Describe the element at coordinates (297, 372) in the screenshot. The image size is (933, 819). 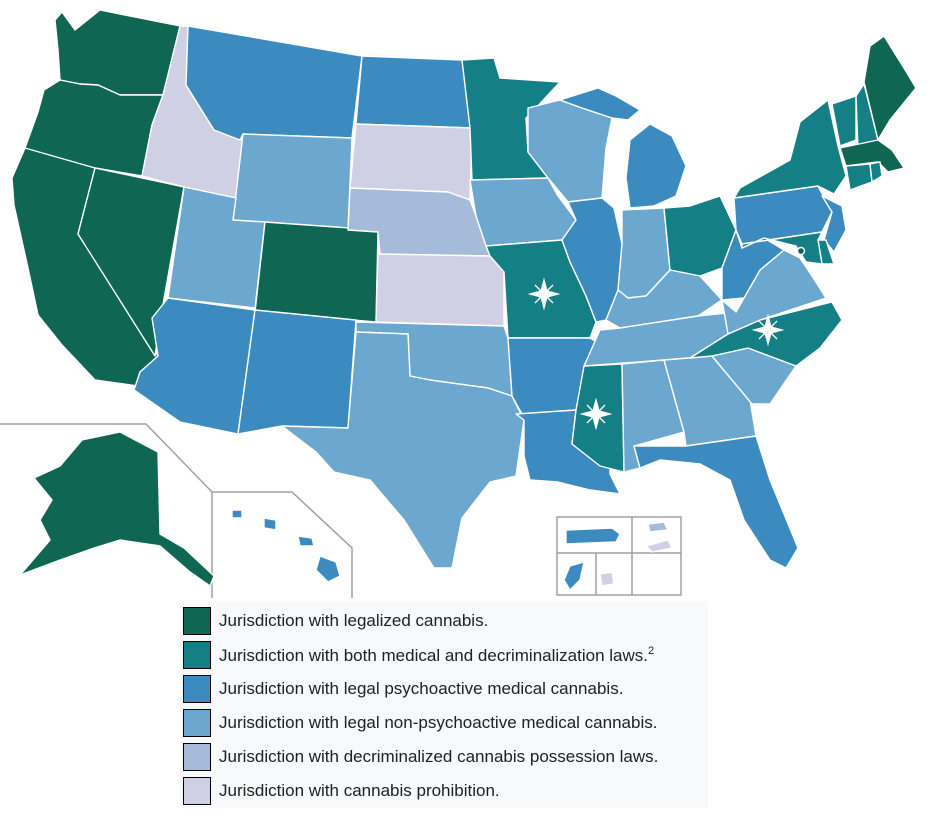
I see `state-NM` at that location.